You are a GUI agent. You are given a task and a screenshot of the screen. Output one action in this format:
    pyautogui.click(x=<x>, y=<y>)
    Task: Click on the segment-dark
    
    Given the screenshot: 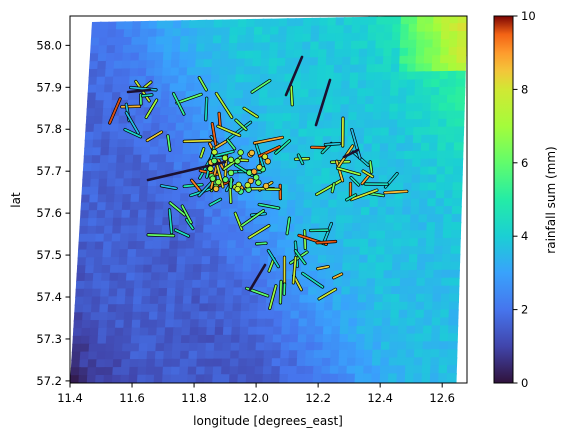 What is the action you would take?
    pyautogui.click(x=351, y=153)
    